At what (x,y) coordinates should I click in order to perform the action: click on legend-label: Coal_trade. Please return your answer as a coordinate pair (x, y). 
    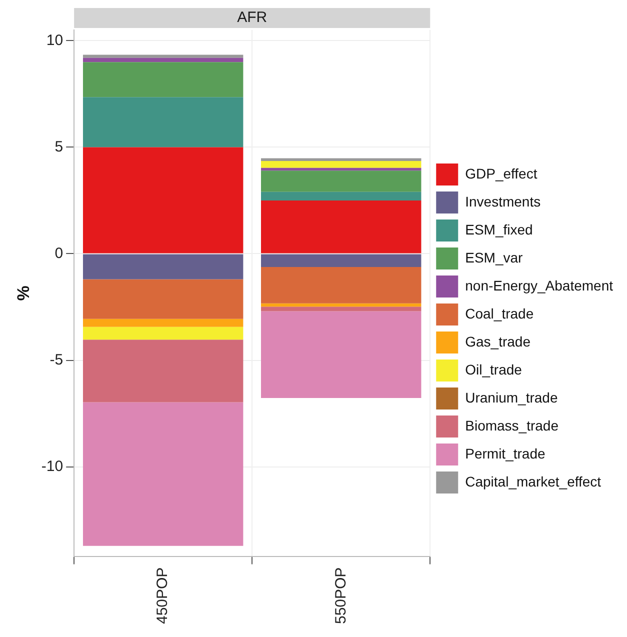
    Looking at the image, I should click on (499, 313).